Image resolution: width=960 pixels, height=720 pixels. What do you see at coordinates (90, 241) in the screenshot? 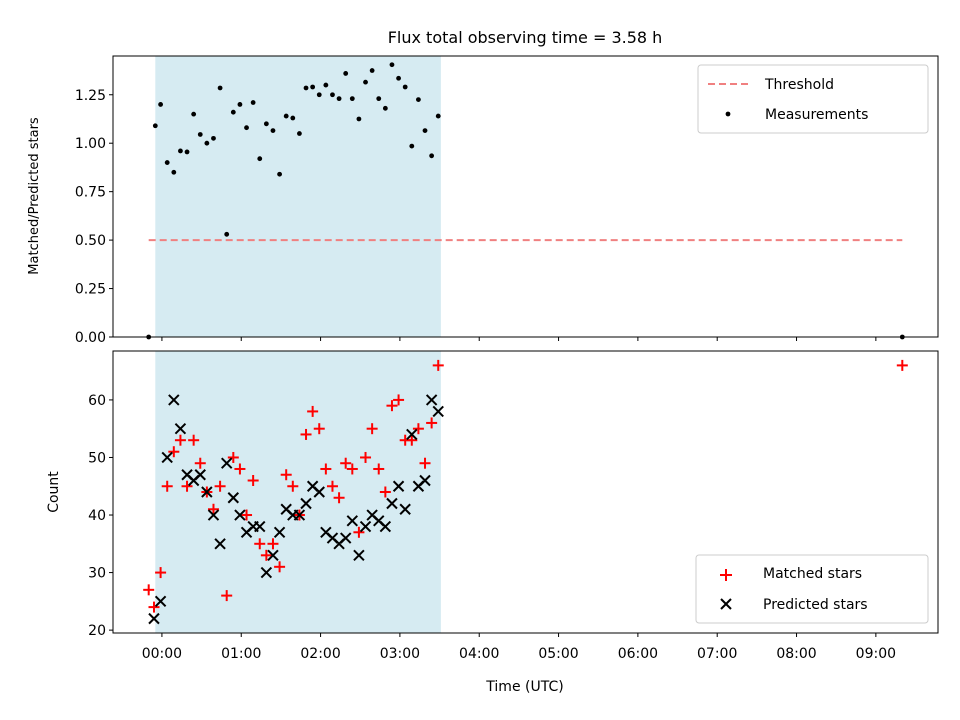
I see `y-tick-label: 0.50` at bounding box center [90, 241].